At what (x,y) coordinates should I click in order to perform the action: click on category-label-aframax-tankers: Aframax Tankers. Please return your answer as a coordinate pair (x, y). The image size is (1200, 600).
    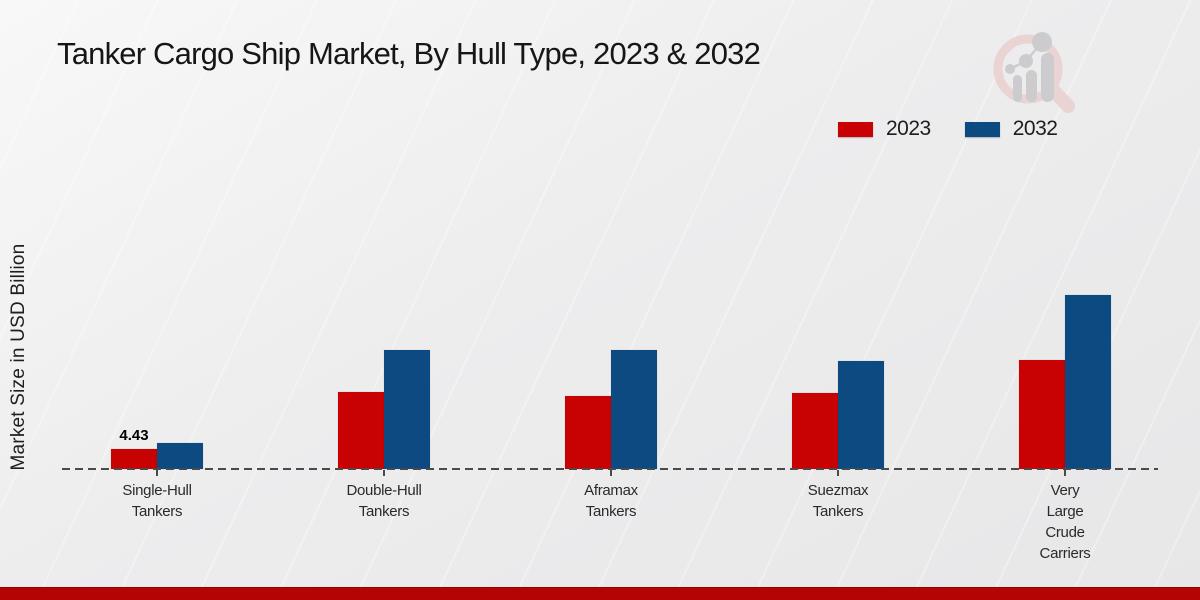
    Looking at the image, I should click on (611, 501).